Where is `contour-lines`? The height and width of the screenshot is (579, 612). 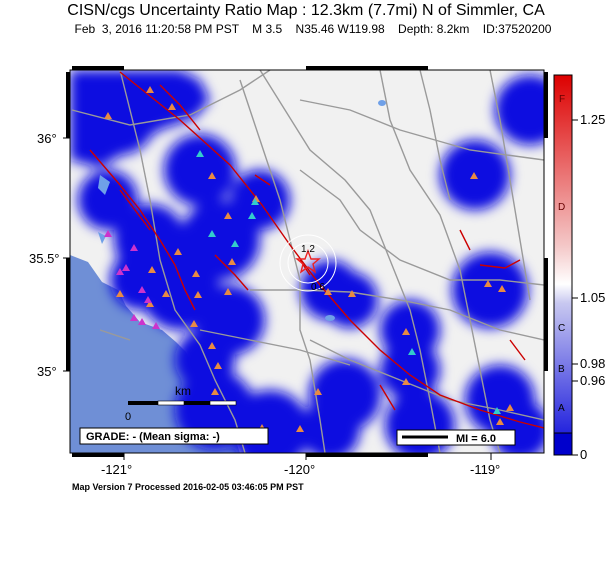 contour-lines is located at coordinates (308, 263).